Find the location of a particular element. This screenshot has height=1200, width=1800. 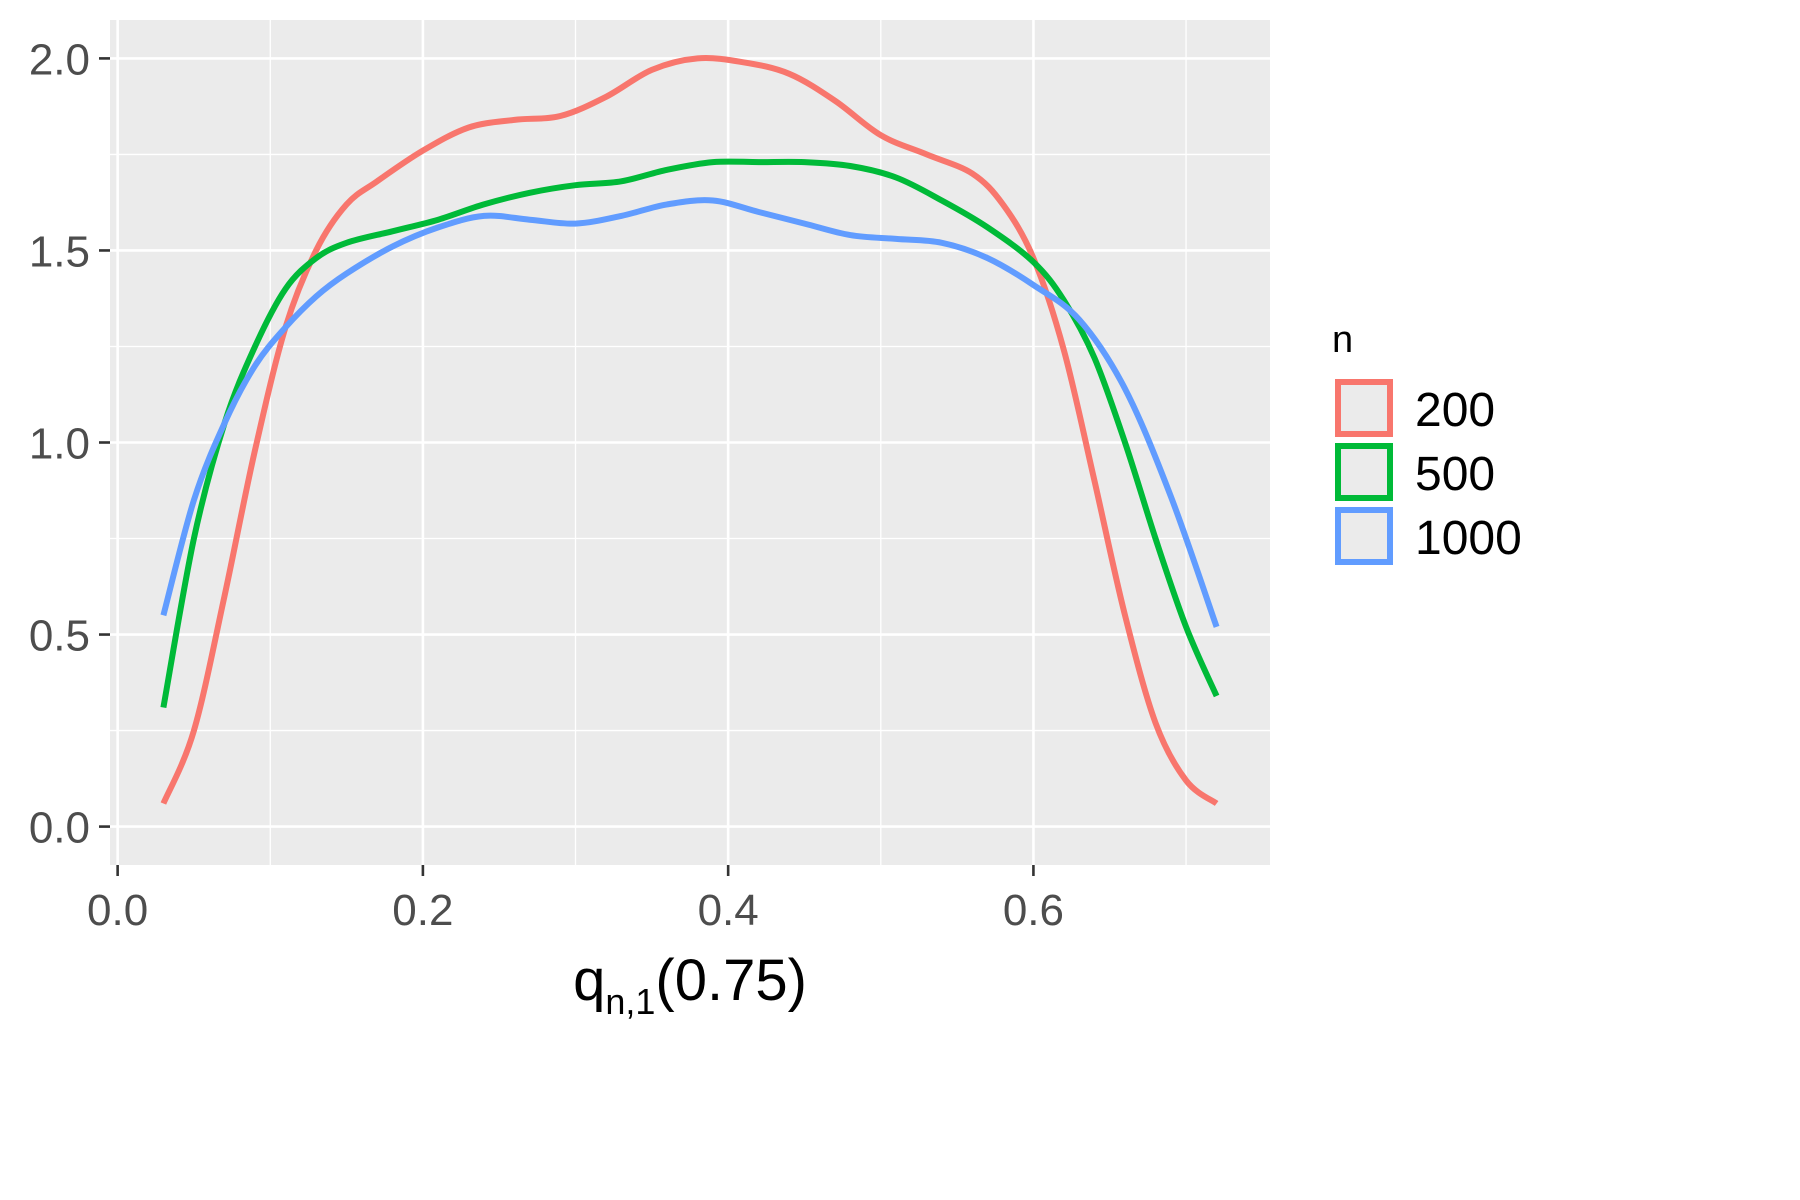

x-tick-label: 0.2 is located at coordinates (422, 910).